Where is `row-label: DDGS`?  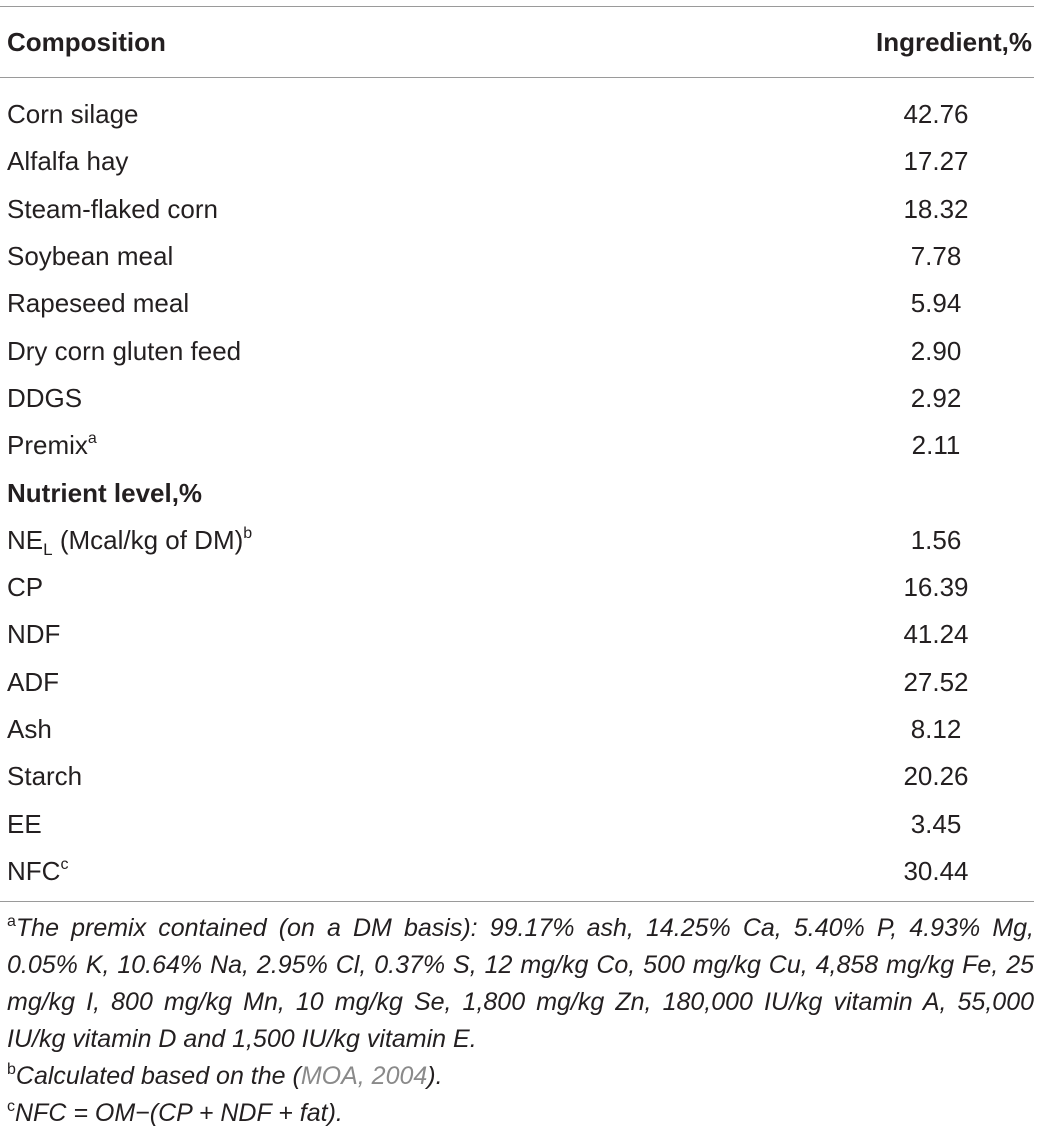 row-label: DDGS is located at coordinates (45, 397).